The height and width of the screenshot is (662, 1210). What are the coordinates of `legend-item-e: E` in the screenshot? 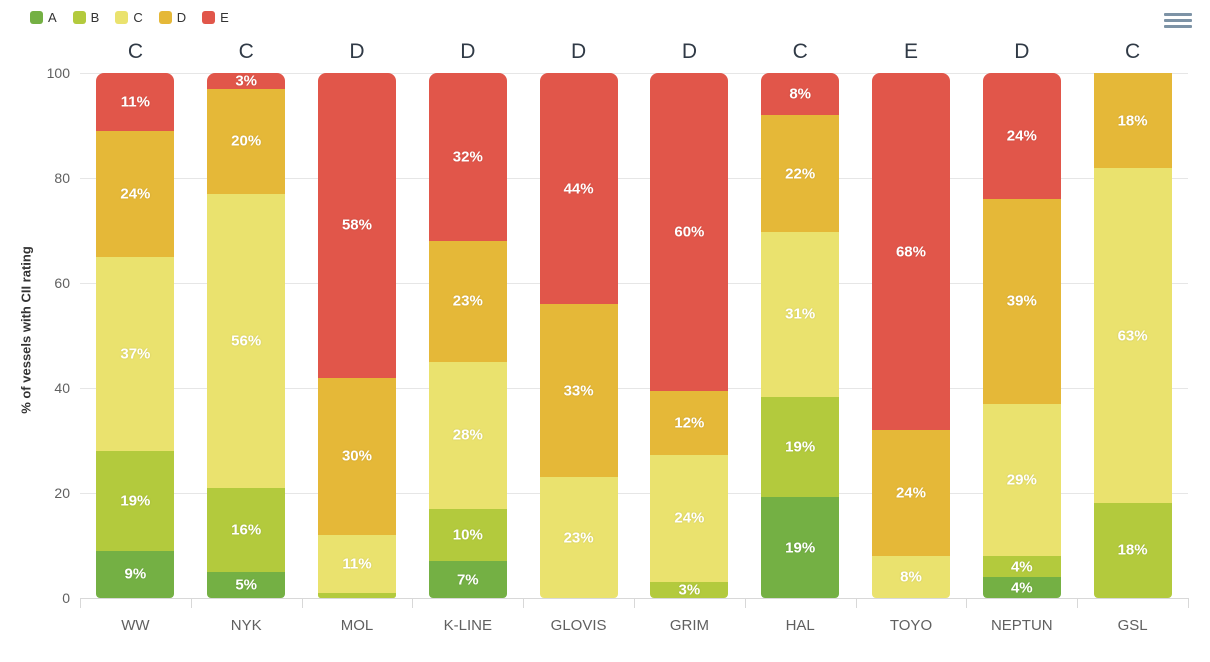 It's located at (215, 17).